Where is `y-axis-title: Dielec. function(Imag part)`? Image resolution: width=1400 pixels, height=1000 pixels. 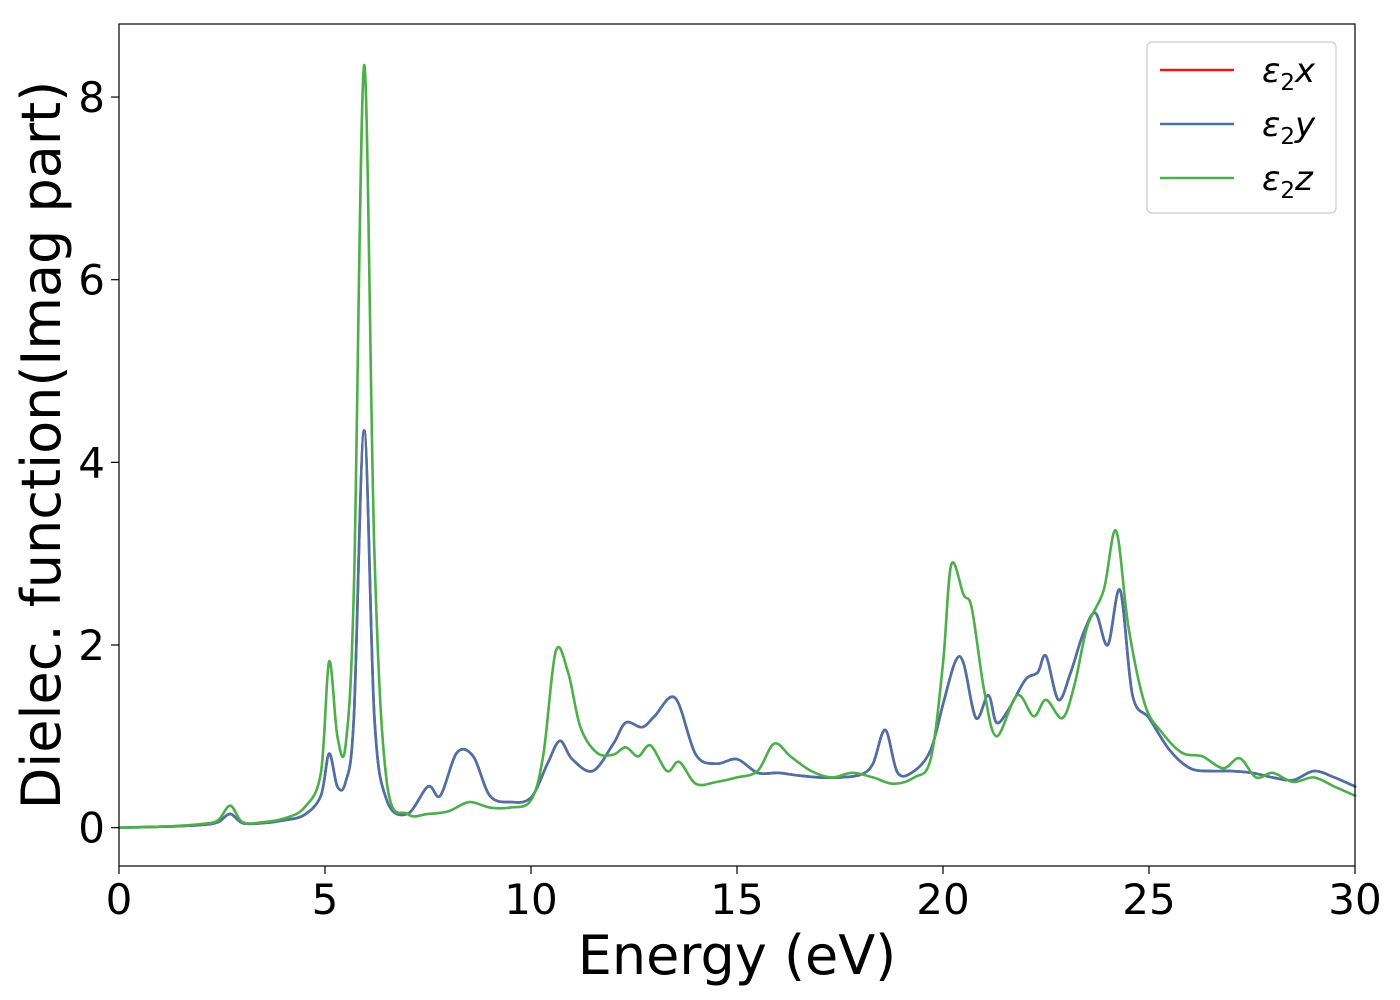
y-axis-title: Dielec. function(Imag part) is located at coordinates (41, 445).